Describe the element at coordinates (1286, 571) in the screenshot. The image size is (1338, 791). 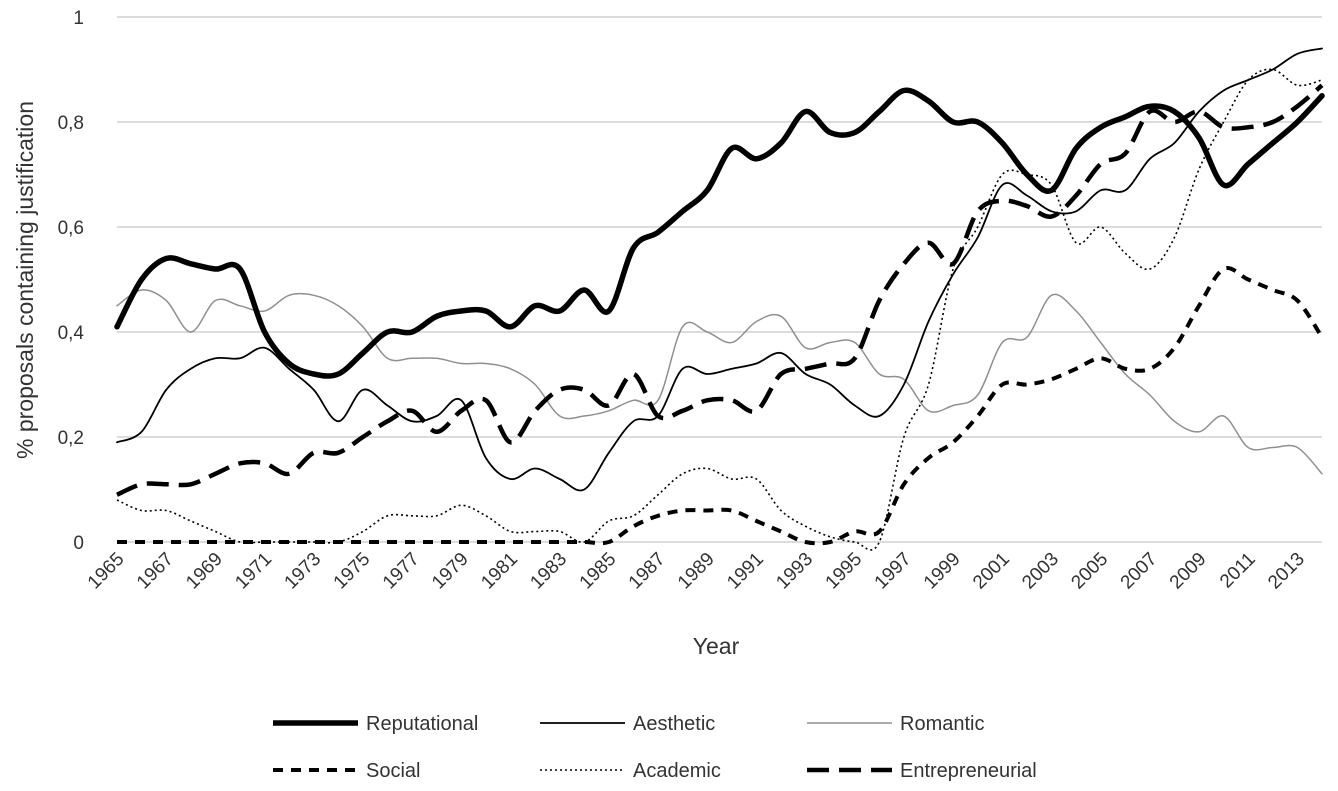
I see `x-tick-label: 2013` at that location.